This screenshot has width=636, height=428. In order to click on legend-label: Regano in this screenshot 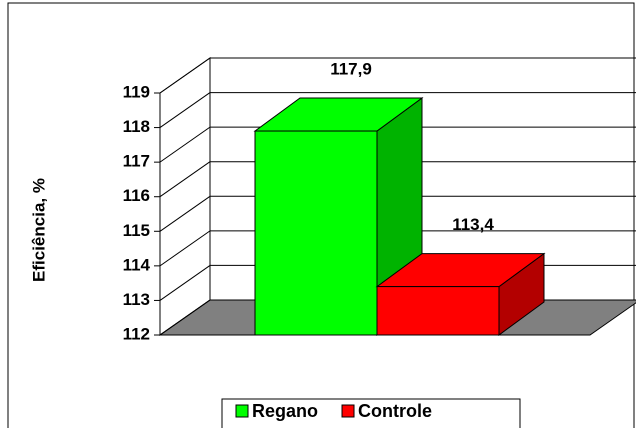, I will do `click(285, 411)`.